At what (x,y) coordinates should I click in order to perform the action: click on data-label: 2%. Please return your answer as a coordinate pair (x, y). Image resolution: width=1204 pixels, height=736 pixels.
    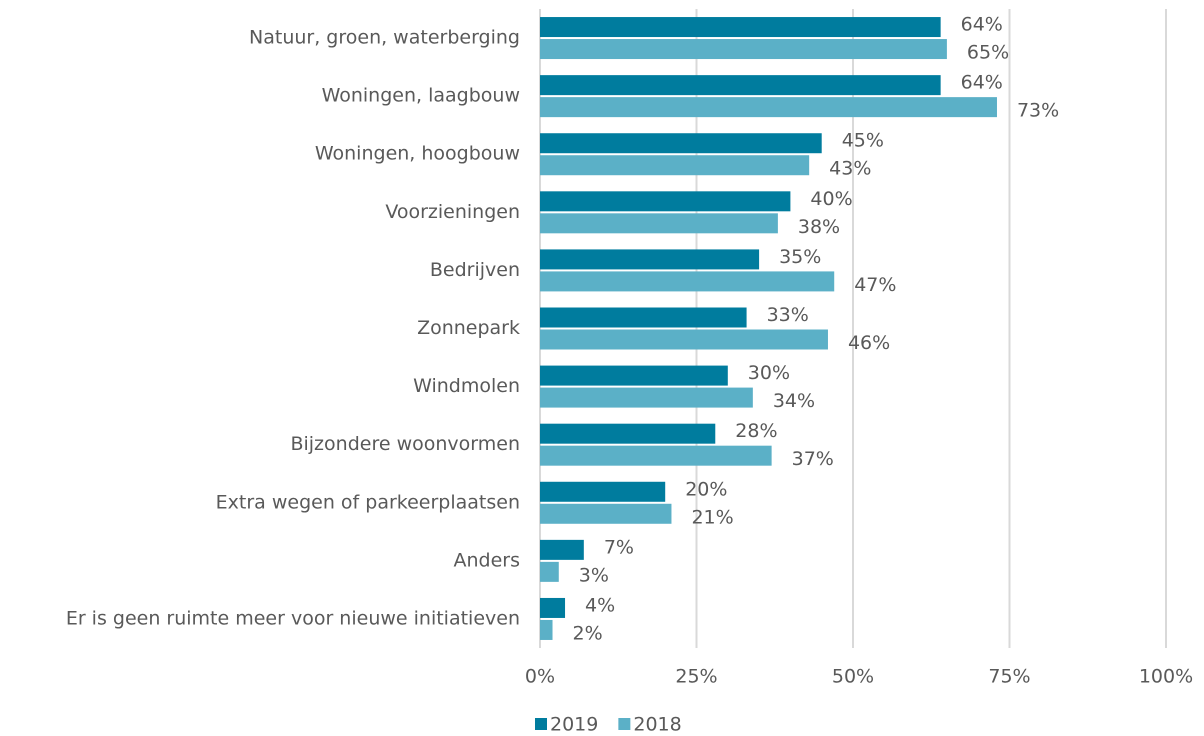
    Looking at the image, I should click on (588, 633).